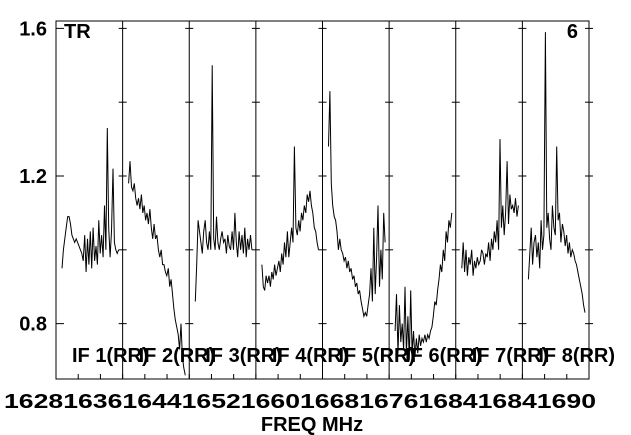 The image size is (631, 435). What do you see at coordinates (443, 356) in the screenshot?
I see `panel-label: IF 6(RR)` at bounding box center [443, 356].